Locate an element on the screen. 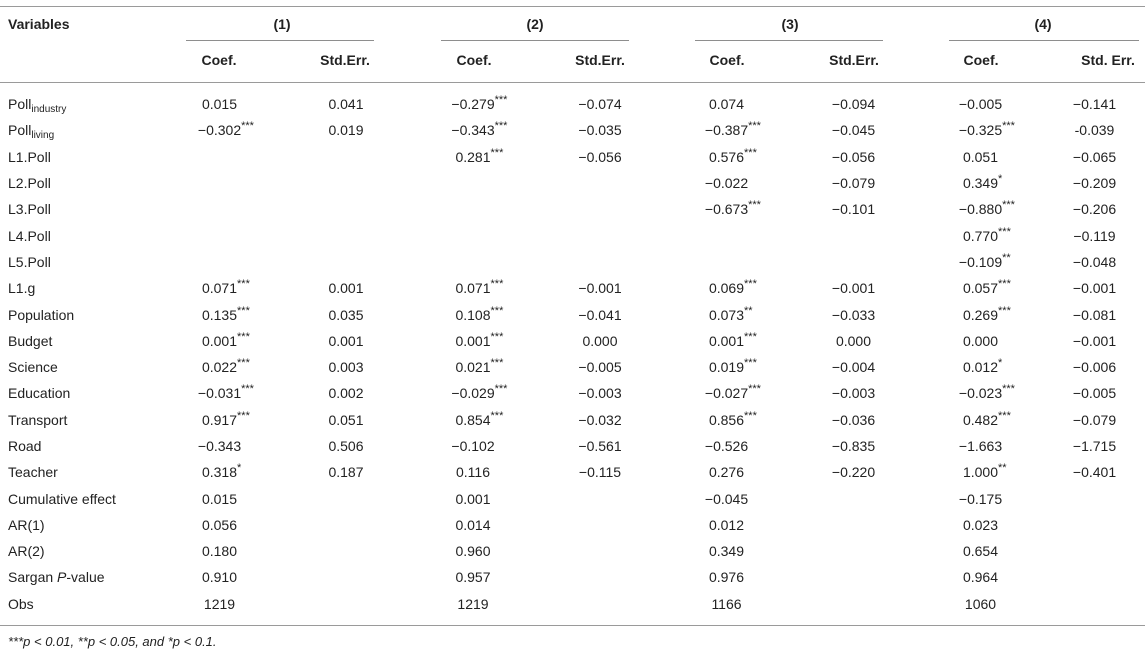 The height and width of the screenshot is (656, 1145). cell-value-wrap: −0.022 is located at coordinates (726, 183).